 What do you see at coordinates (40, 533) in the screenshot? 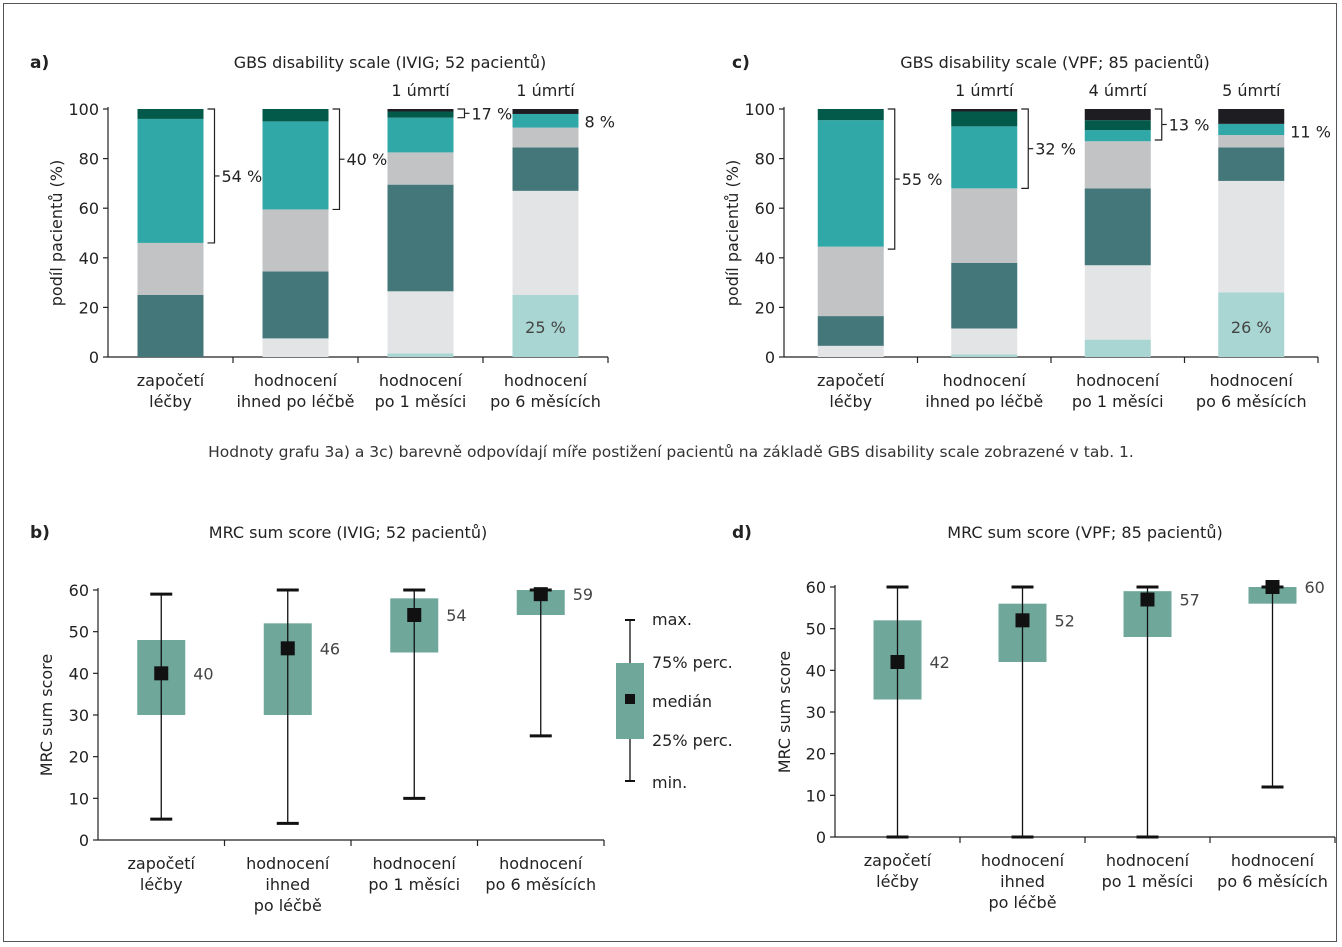
I see `panel-label: b)` at bounding box center [40, 533].